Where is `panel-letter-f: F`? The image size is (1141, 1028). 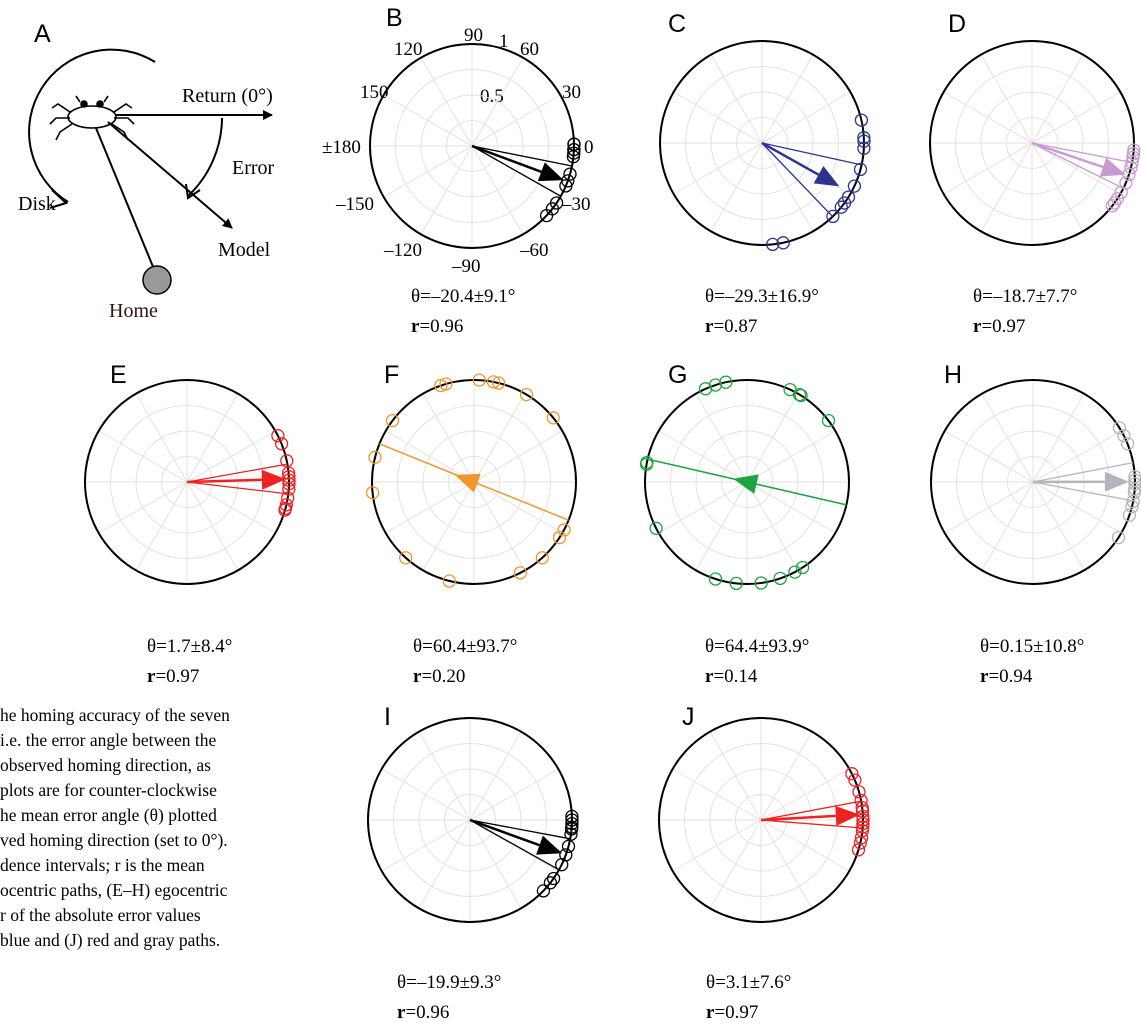
panel-letter-f: F is located at coordinates (391, 375).